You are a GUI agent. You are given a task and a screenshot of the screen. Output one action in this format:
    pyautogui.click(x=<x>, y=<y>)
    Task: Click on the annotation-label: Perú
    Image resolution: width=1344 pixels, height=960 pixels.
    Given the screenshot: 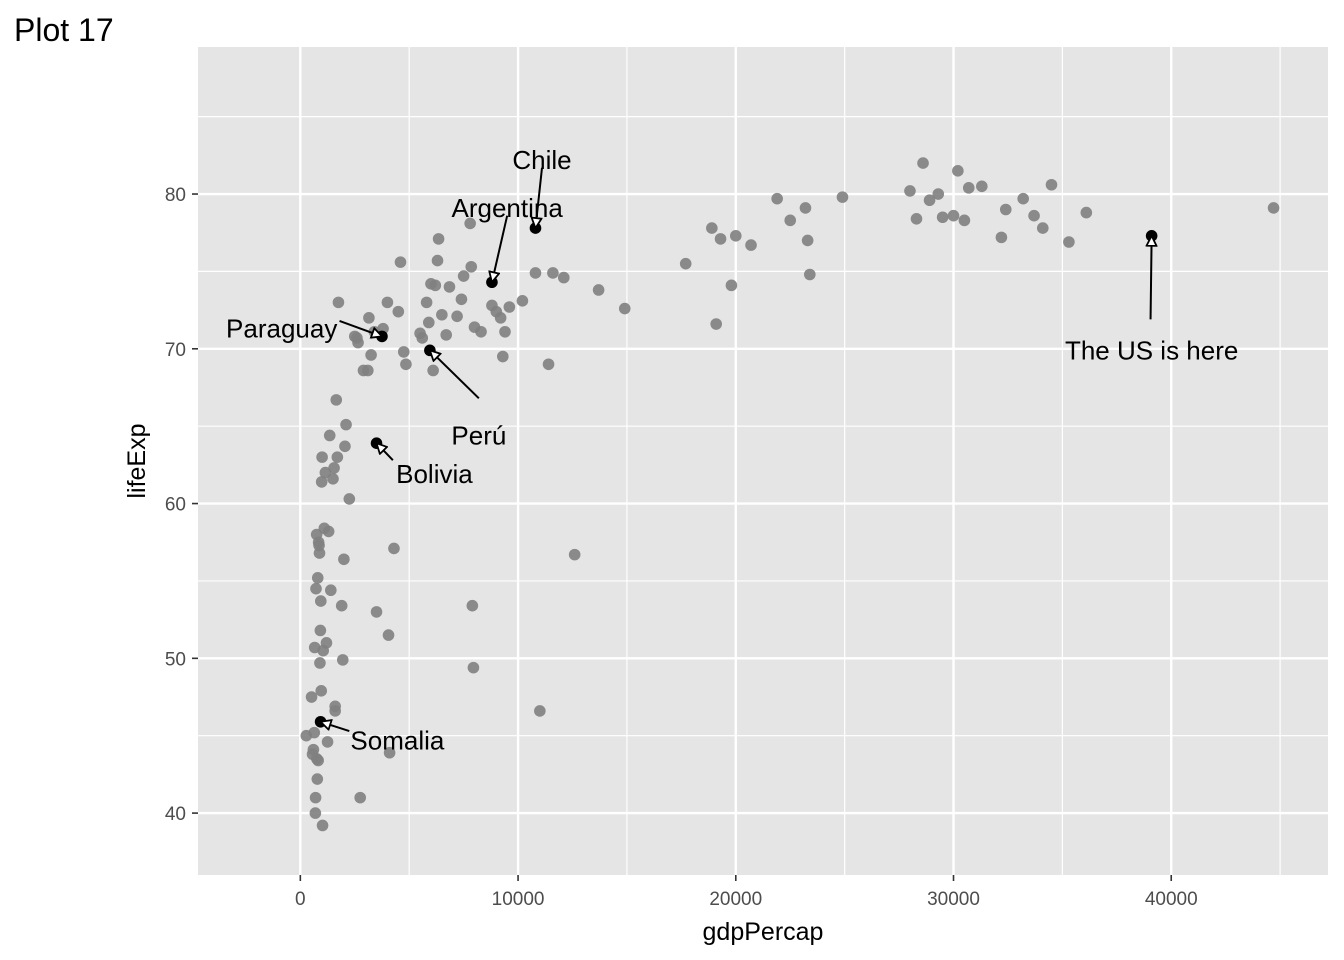 What is the action you would take?
    pyautogui.click(x=478, y=435)
    